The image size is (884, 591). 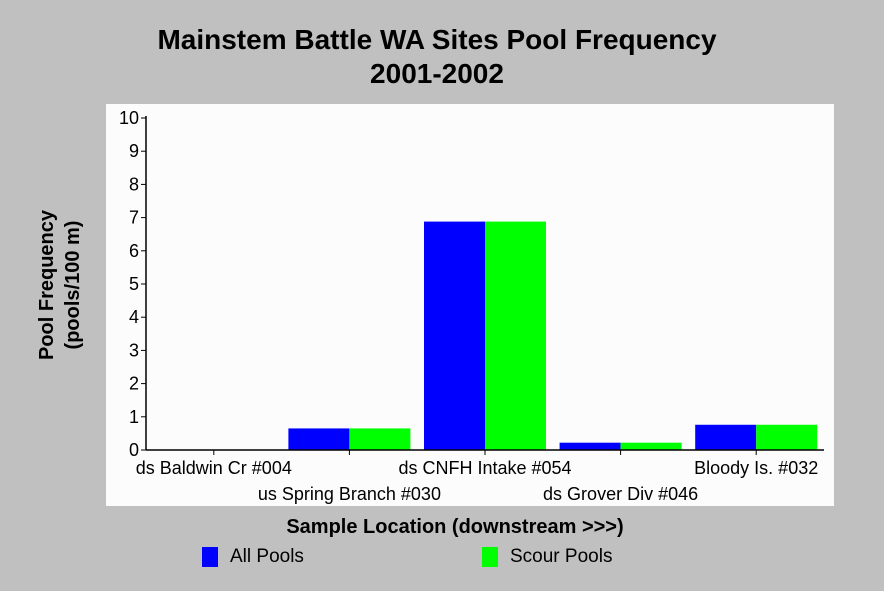 I want to click on x-axis-label: Sample Location (downstream >>>), so click(x=455, y=527).